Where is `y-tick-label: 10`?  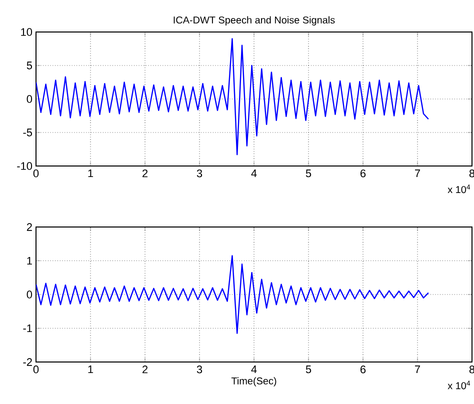 y-tick-label: 10 is located at coordinates (26, 32).